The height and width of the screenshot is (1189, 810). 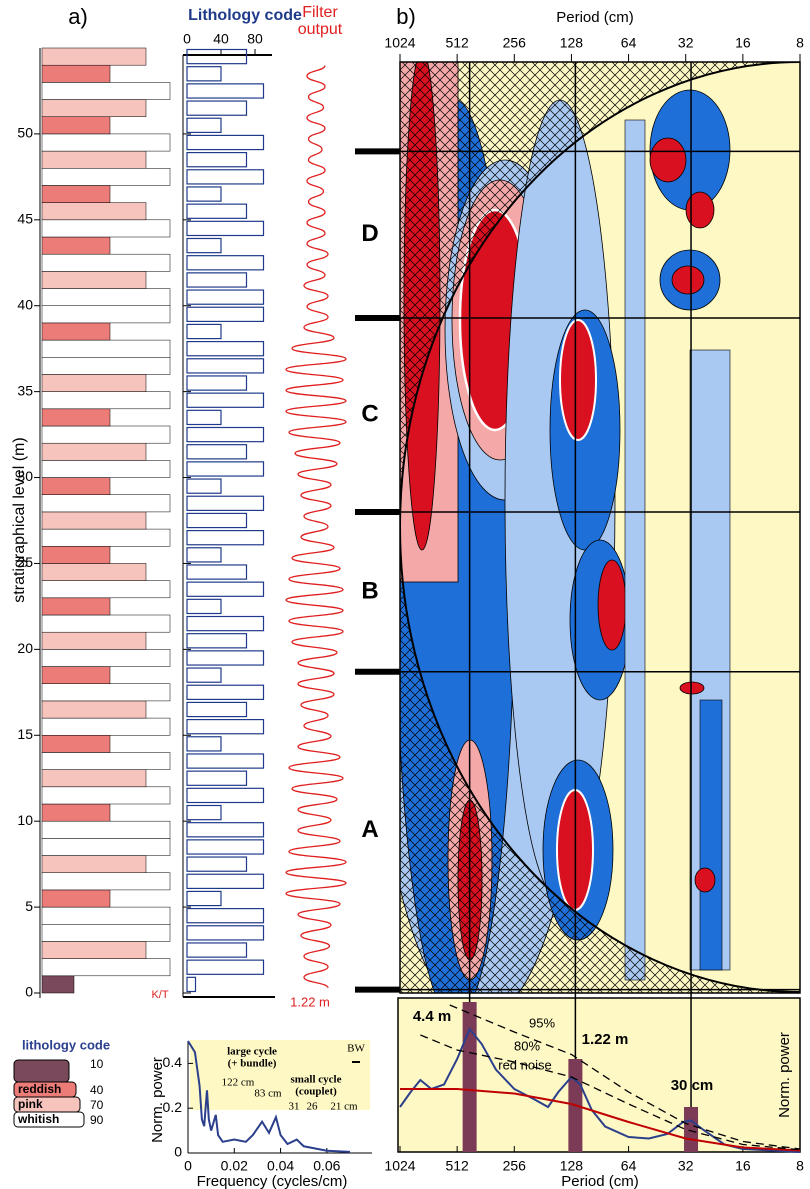 What do you see at coordinates (19, 519) in the screenshot?
I see `y-axis-label: stratigraphical level (m)` at bounding box center [19, 519].